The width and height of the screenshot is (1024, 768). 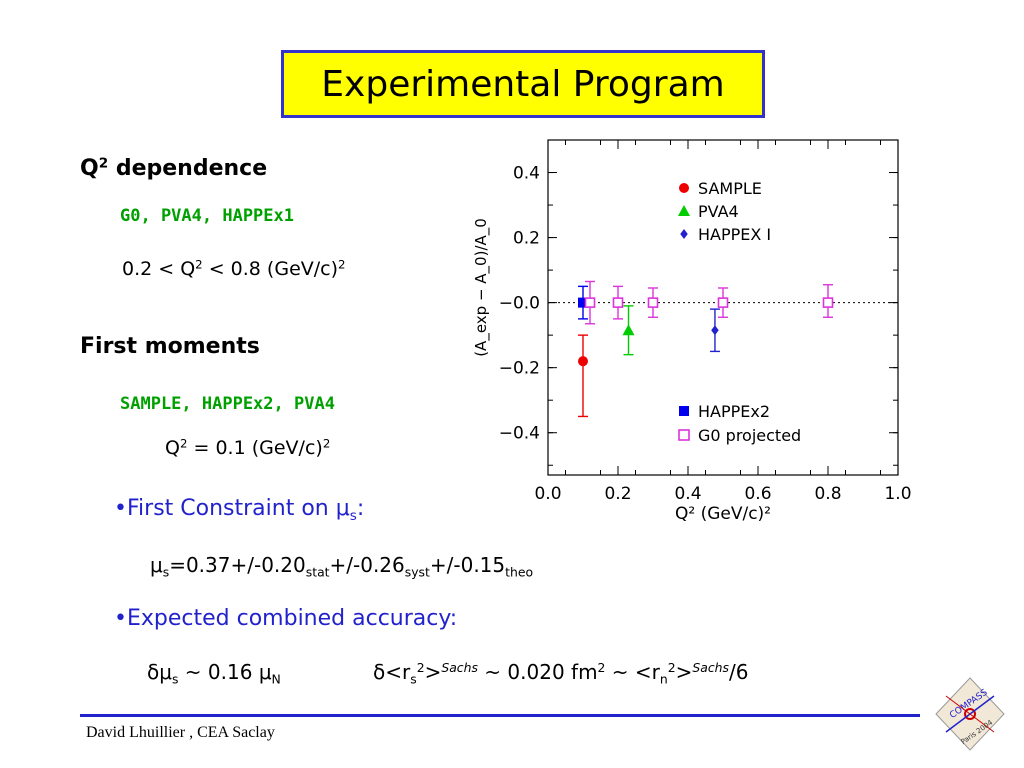 I want to click on compass-logo: COMPASS Paris 2004, so click(x=970, y=714).